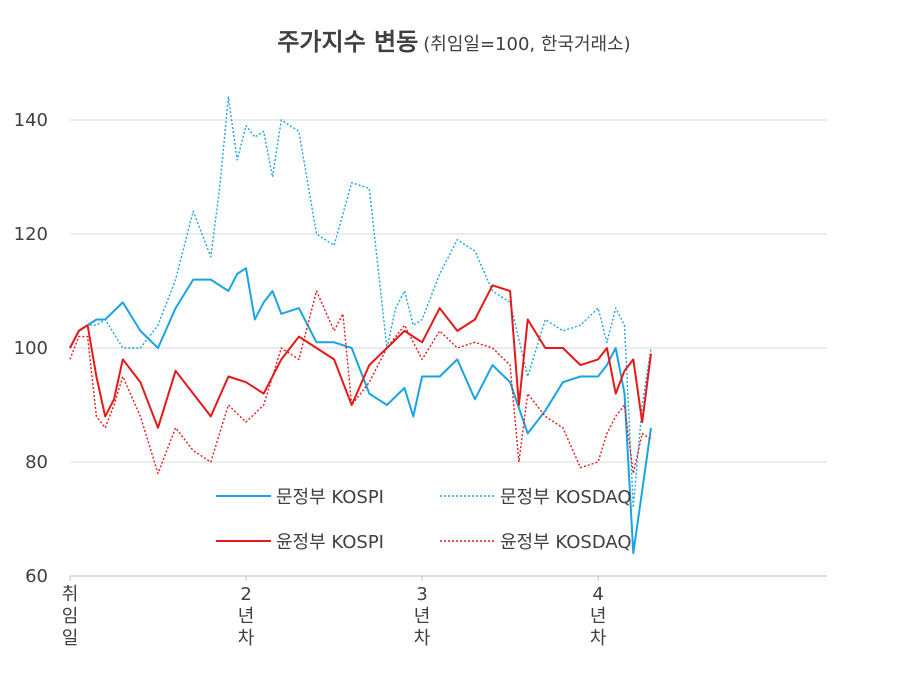 This screenshot has width=908, height=682. What do you see at coordinates (330, 497) in the screenshot?
I see `legend-label: 문정부 KOSPI` at bounding box center [330, 497].